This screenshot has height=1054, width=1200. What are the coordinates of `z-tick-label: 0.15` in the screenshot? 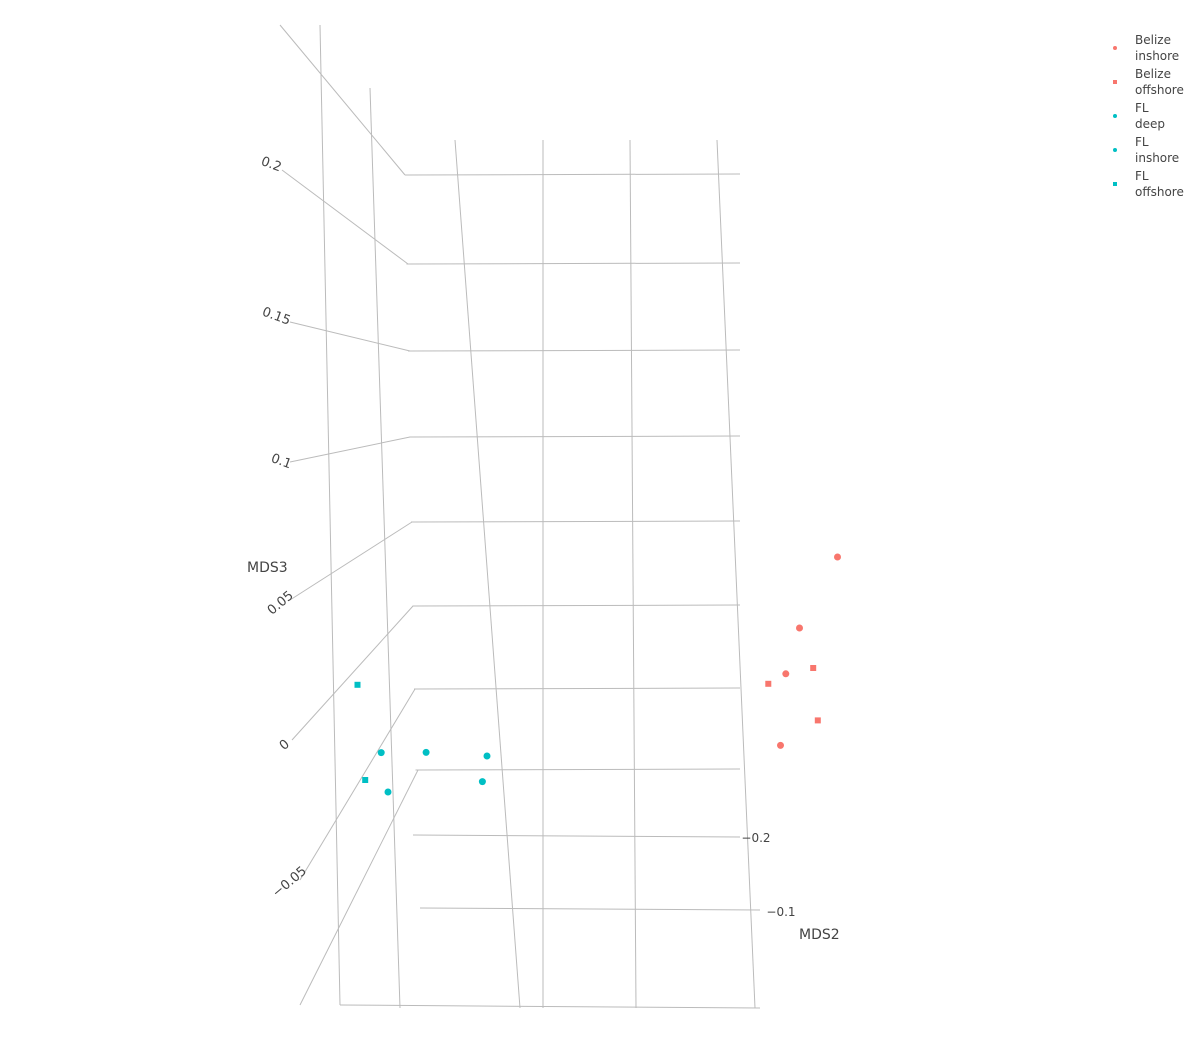 It's located at (276, 317).